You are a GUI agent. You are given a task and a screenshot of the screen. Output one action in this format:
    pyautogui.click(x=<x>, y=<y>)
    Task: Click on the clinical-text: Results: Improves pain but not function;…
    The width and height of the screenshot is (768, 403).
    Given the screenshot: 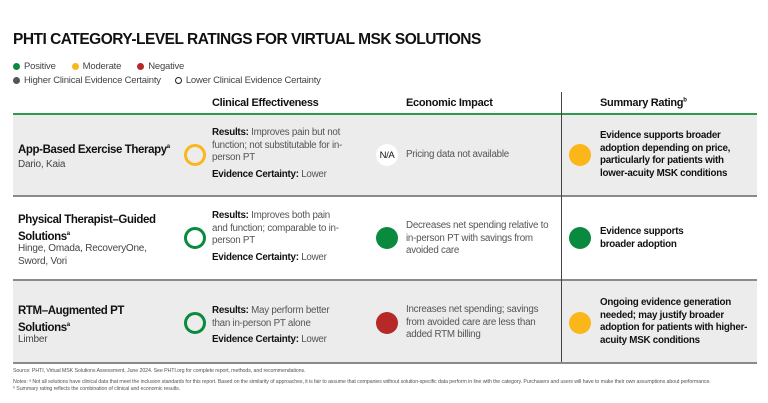 What is the action you would take?
    pyautogui.click(x=284, y=154)
    